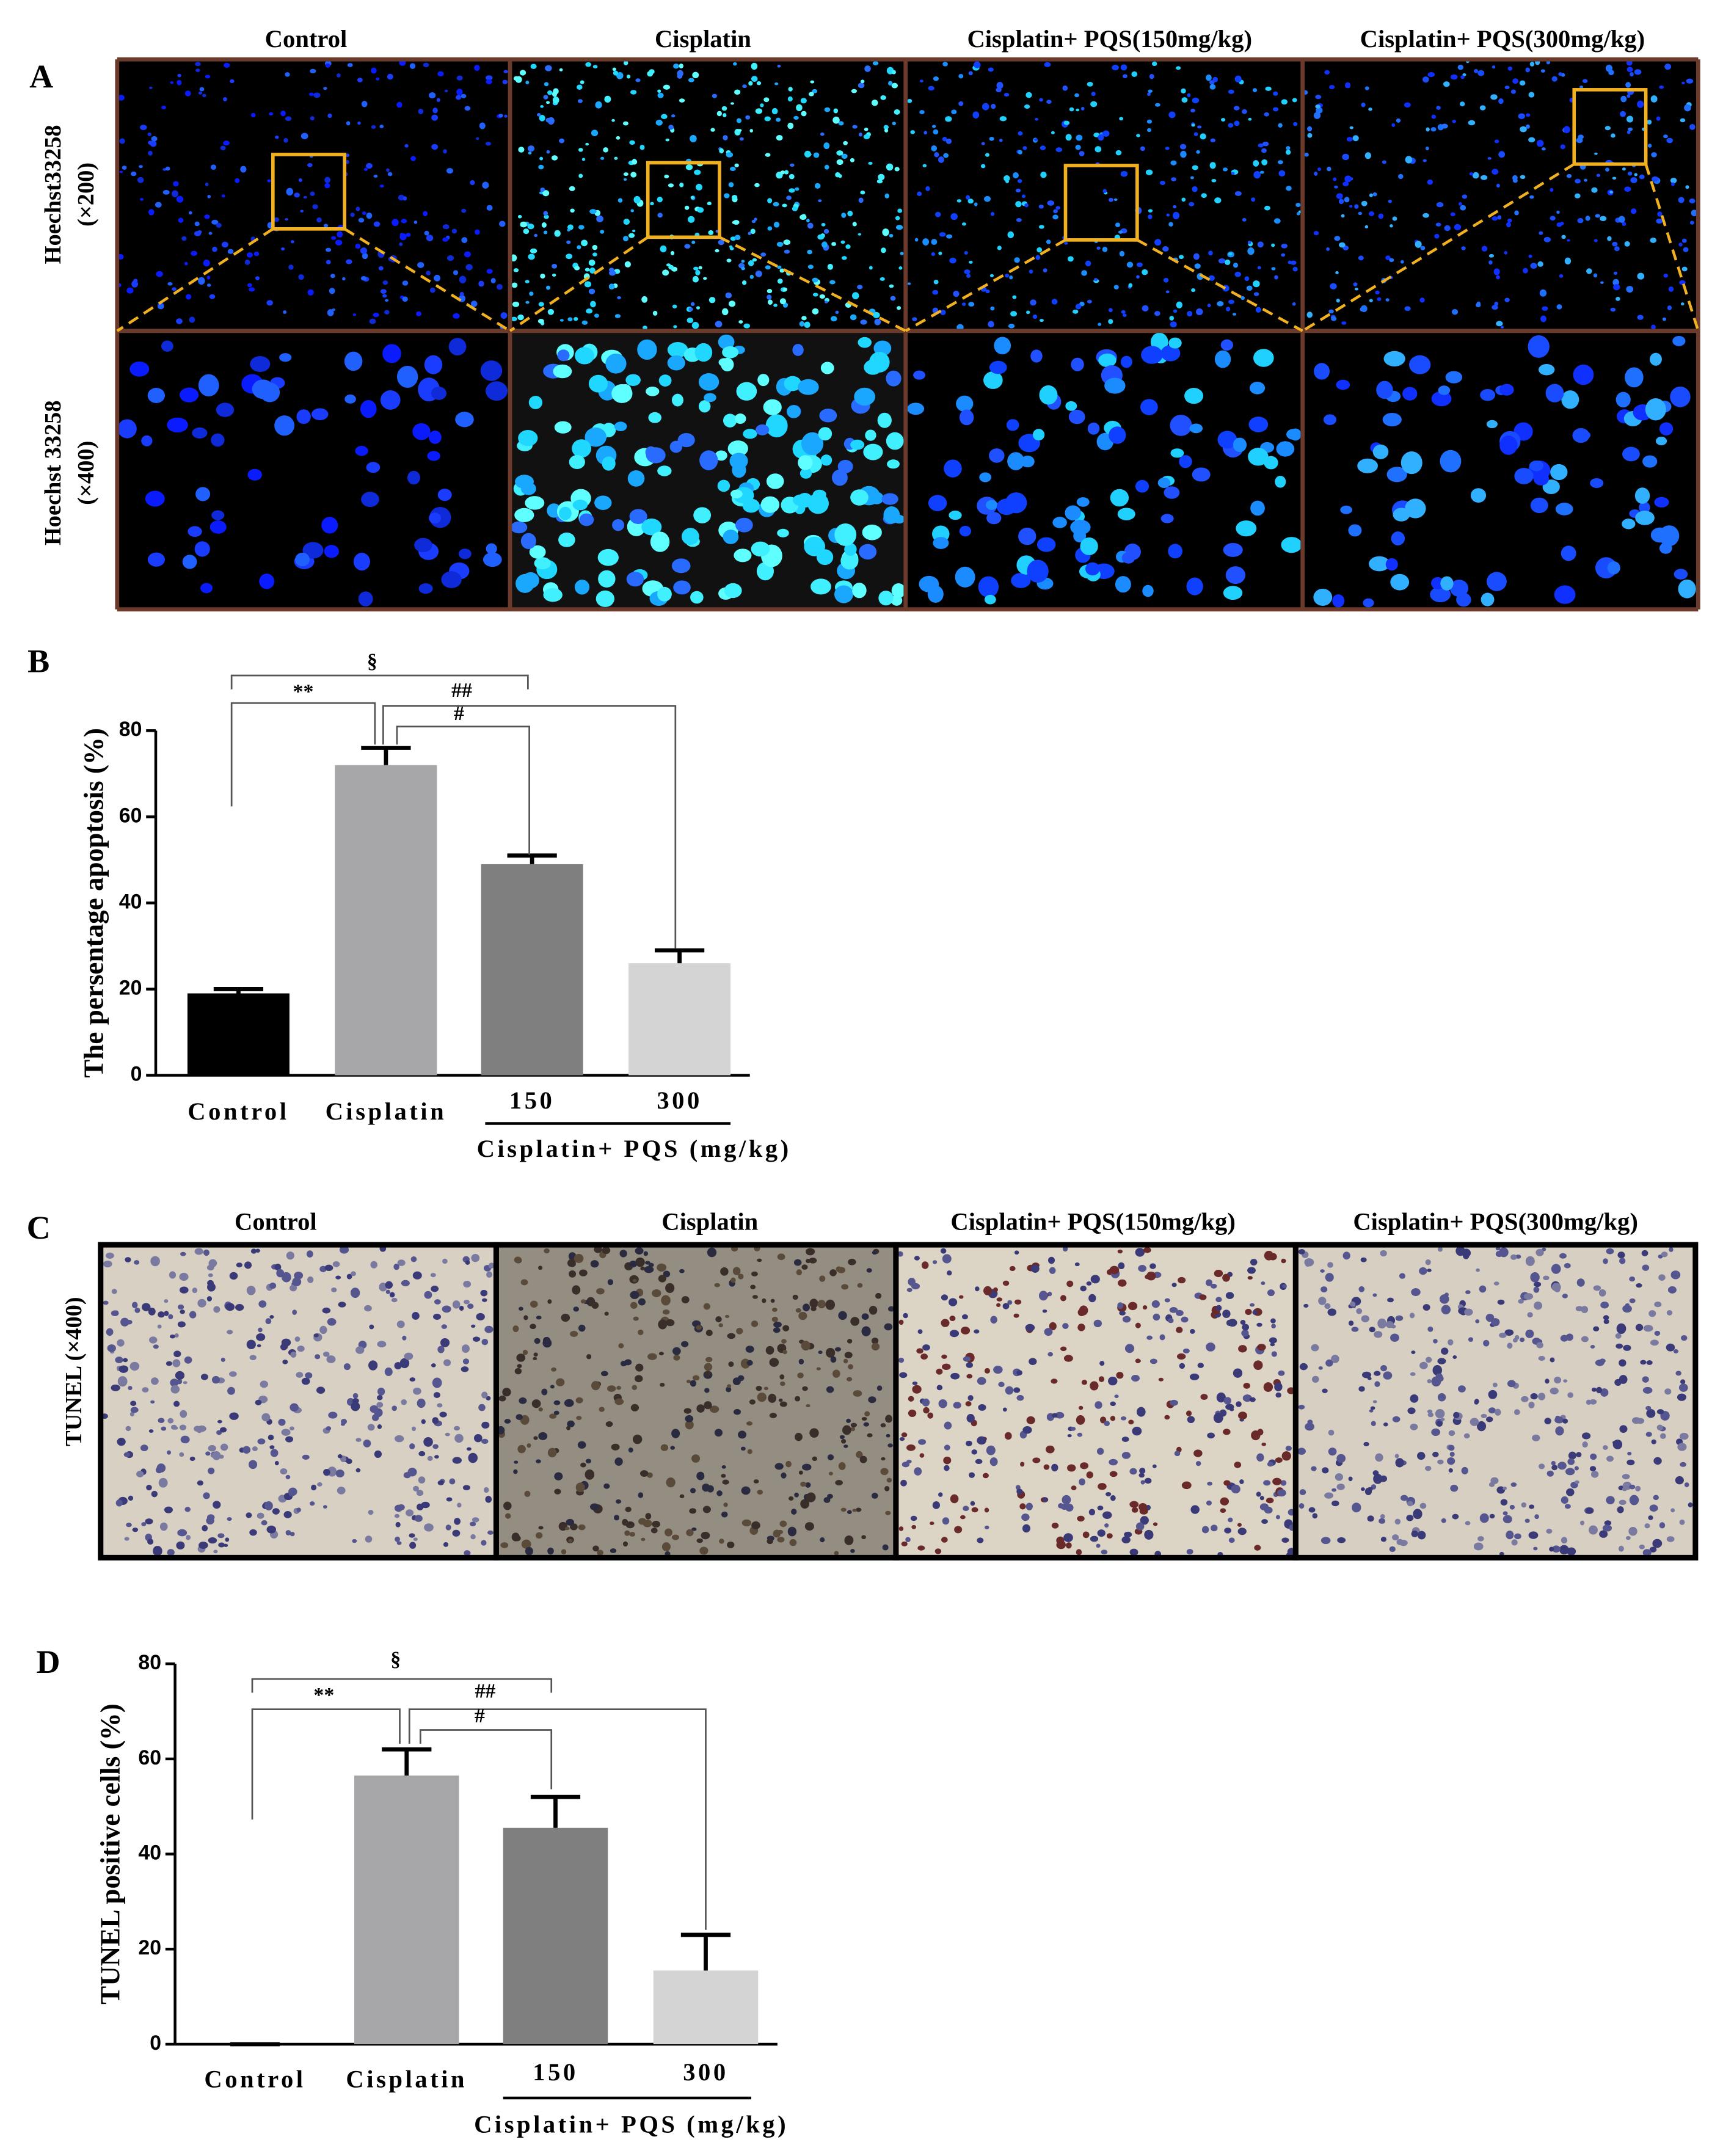  Describe the element at coordinates (1093, 1222) in the screenshot. I see `column-label: Cisplatin+ PQS(150mg/kg)` at that location.